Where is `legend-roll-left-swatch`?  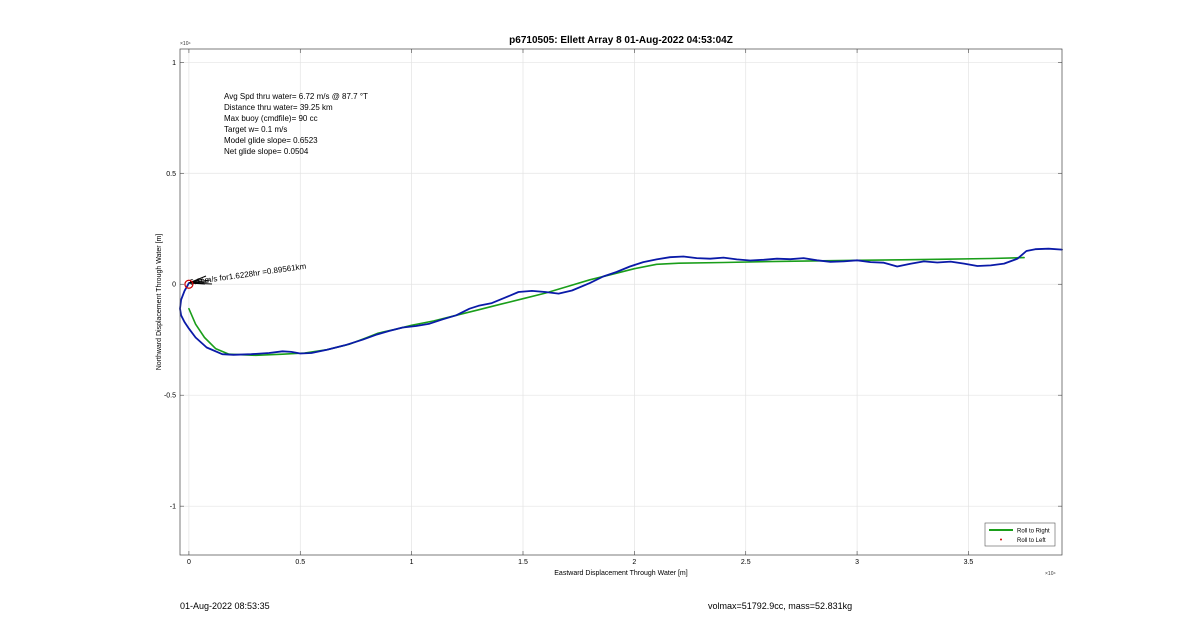 legend-roll-left-swatch is located at coordinates (1001, 539).